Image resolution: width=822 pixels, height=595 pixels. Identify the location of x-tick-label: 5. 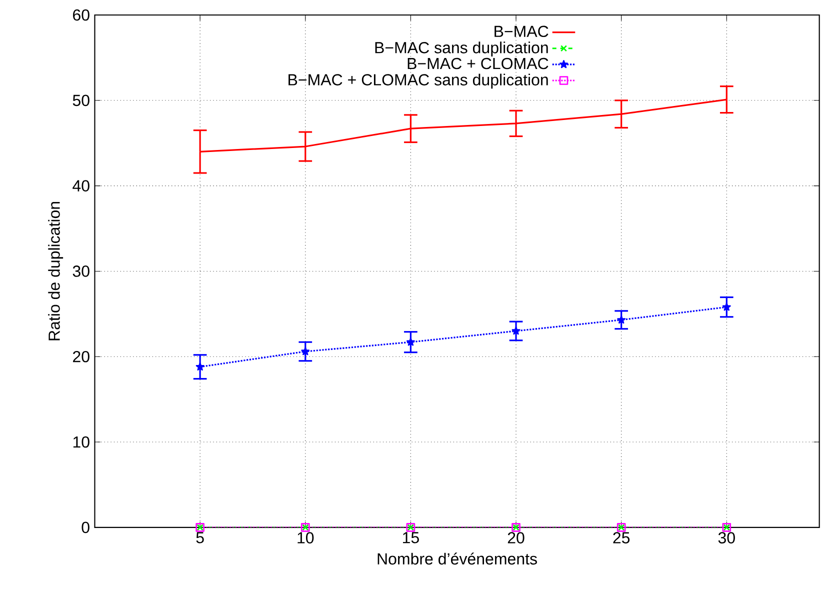
(200, 538).